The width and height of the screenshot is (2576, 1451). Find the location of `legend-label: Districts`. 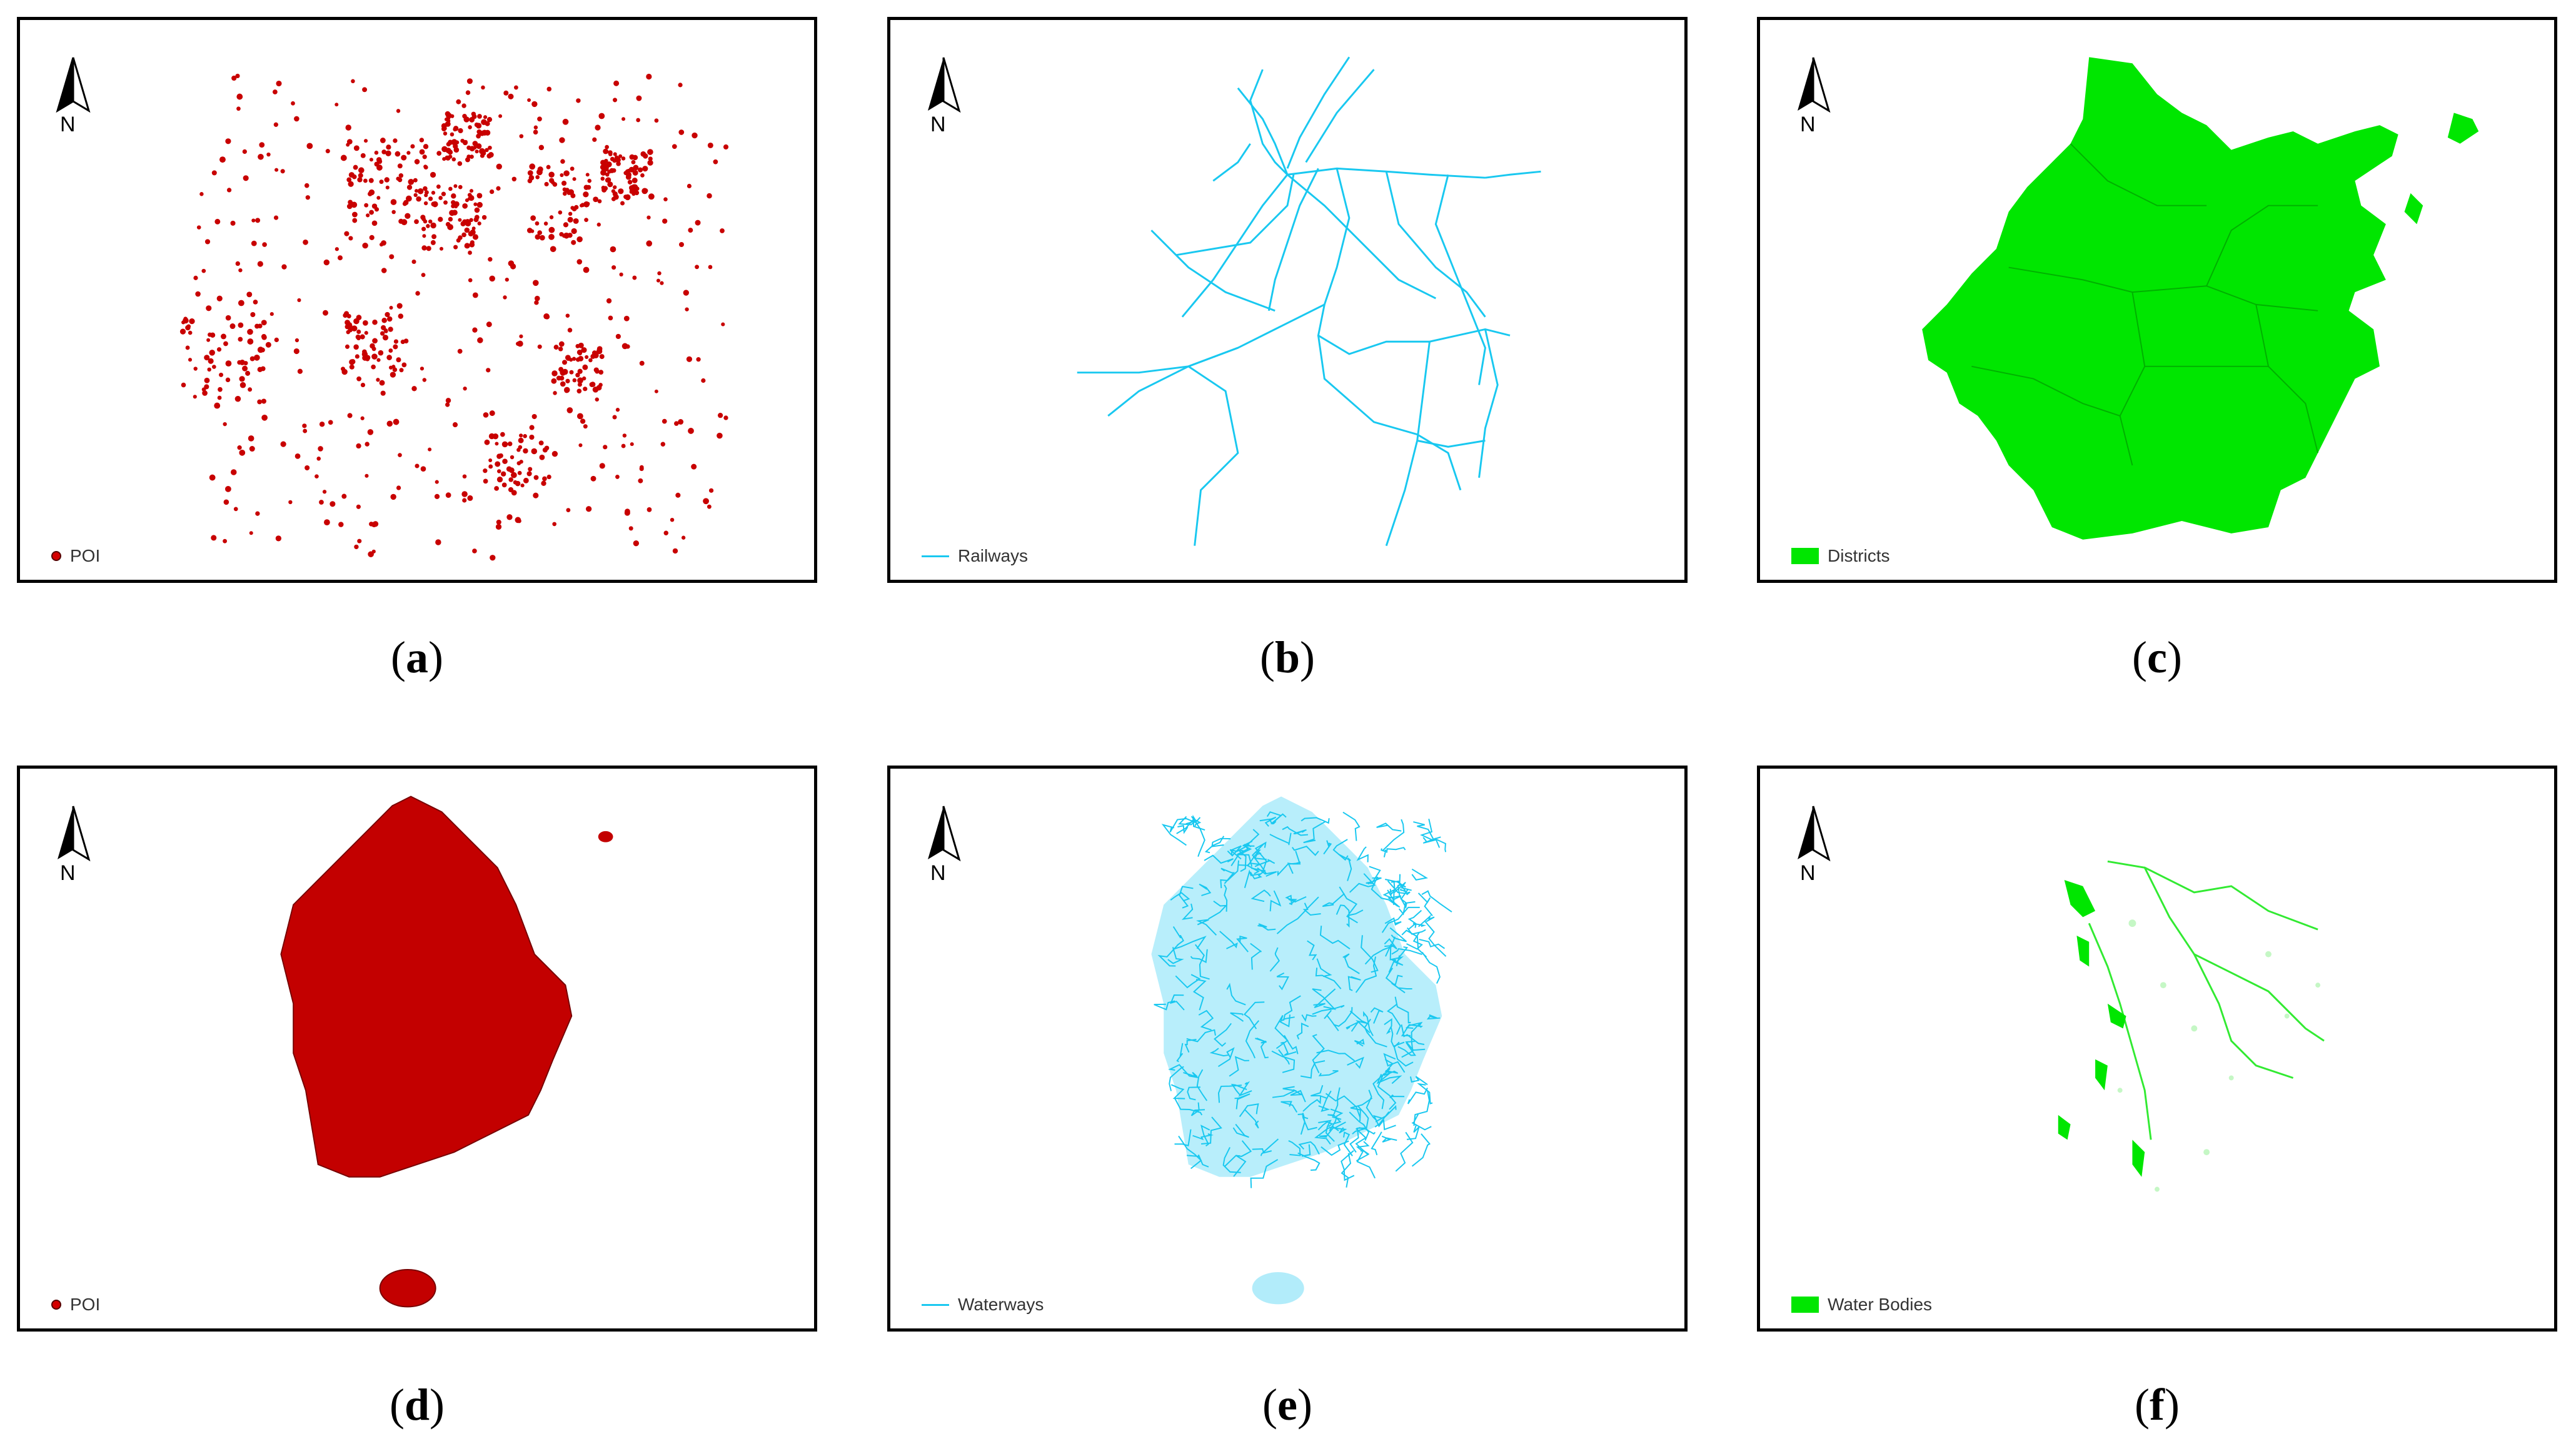

legend-label: Districts is located at coordinates (1859, 555).